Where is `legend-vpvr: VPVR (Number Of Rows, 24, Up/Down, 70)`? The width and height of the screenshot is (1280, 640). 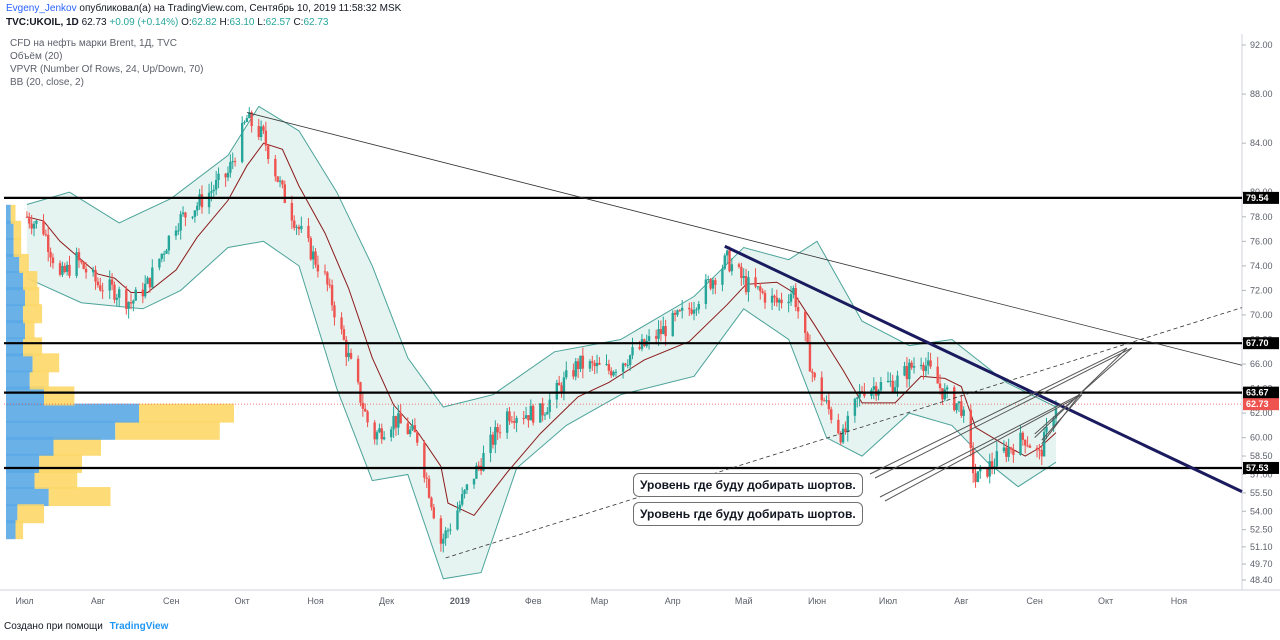 legend-vpvr: VPVR (Number Of Rows, 24, Up/Down, 70) is located at coordinates (107, 69).